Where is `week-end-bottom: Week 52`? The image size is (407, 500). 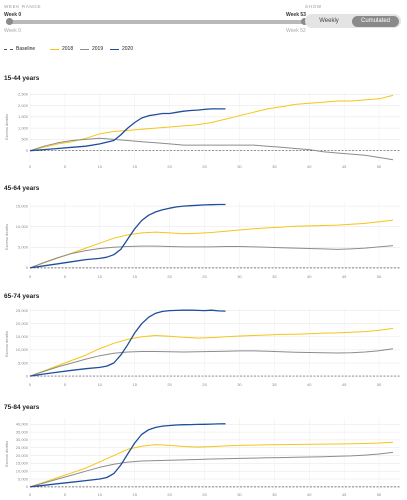
week-end-bottom: Week 52 is located at coordinates (296, 31).